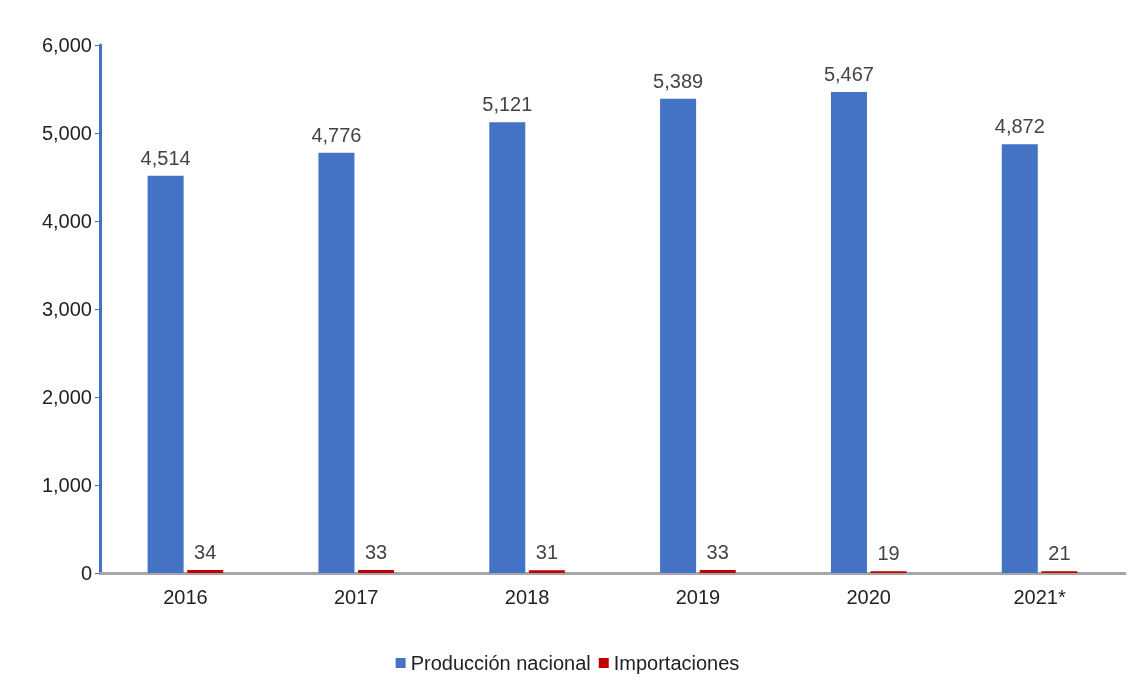 The height and width of the screenshot is (683, 1135). Describe the element at coordinates (527, 597) in the screenshot. I see `x-tick-label: 2018` at that location.